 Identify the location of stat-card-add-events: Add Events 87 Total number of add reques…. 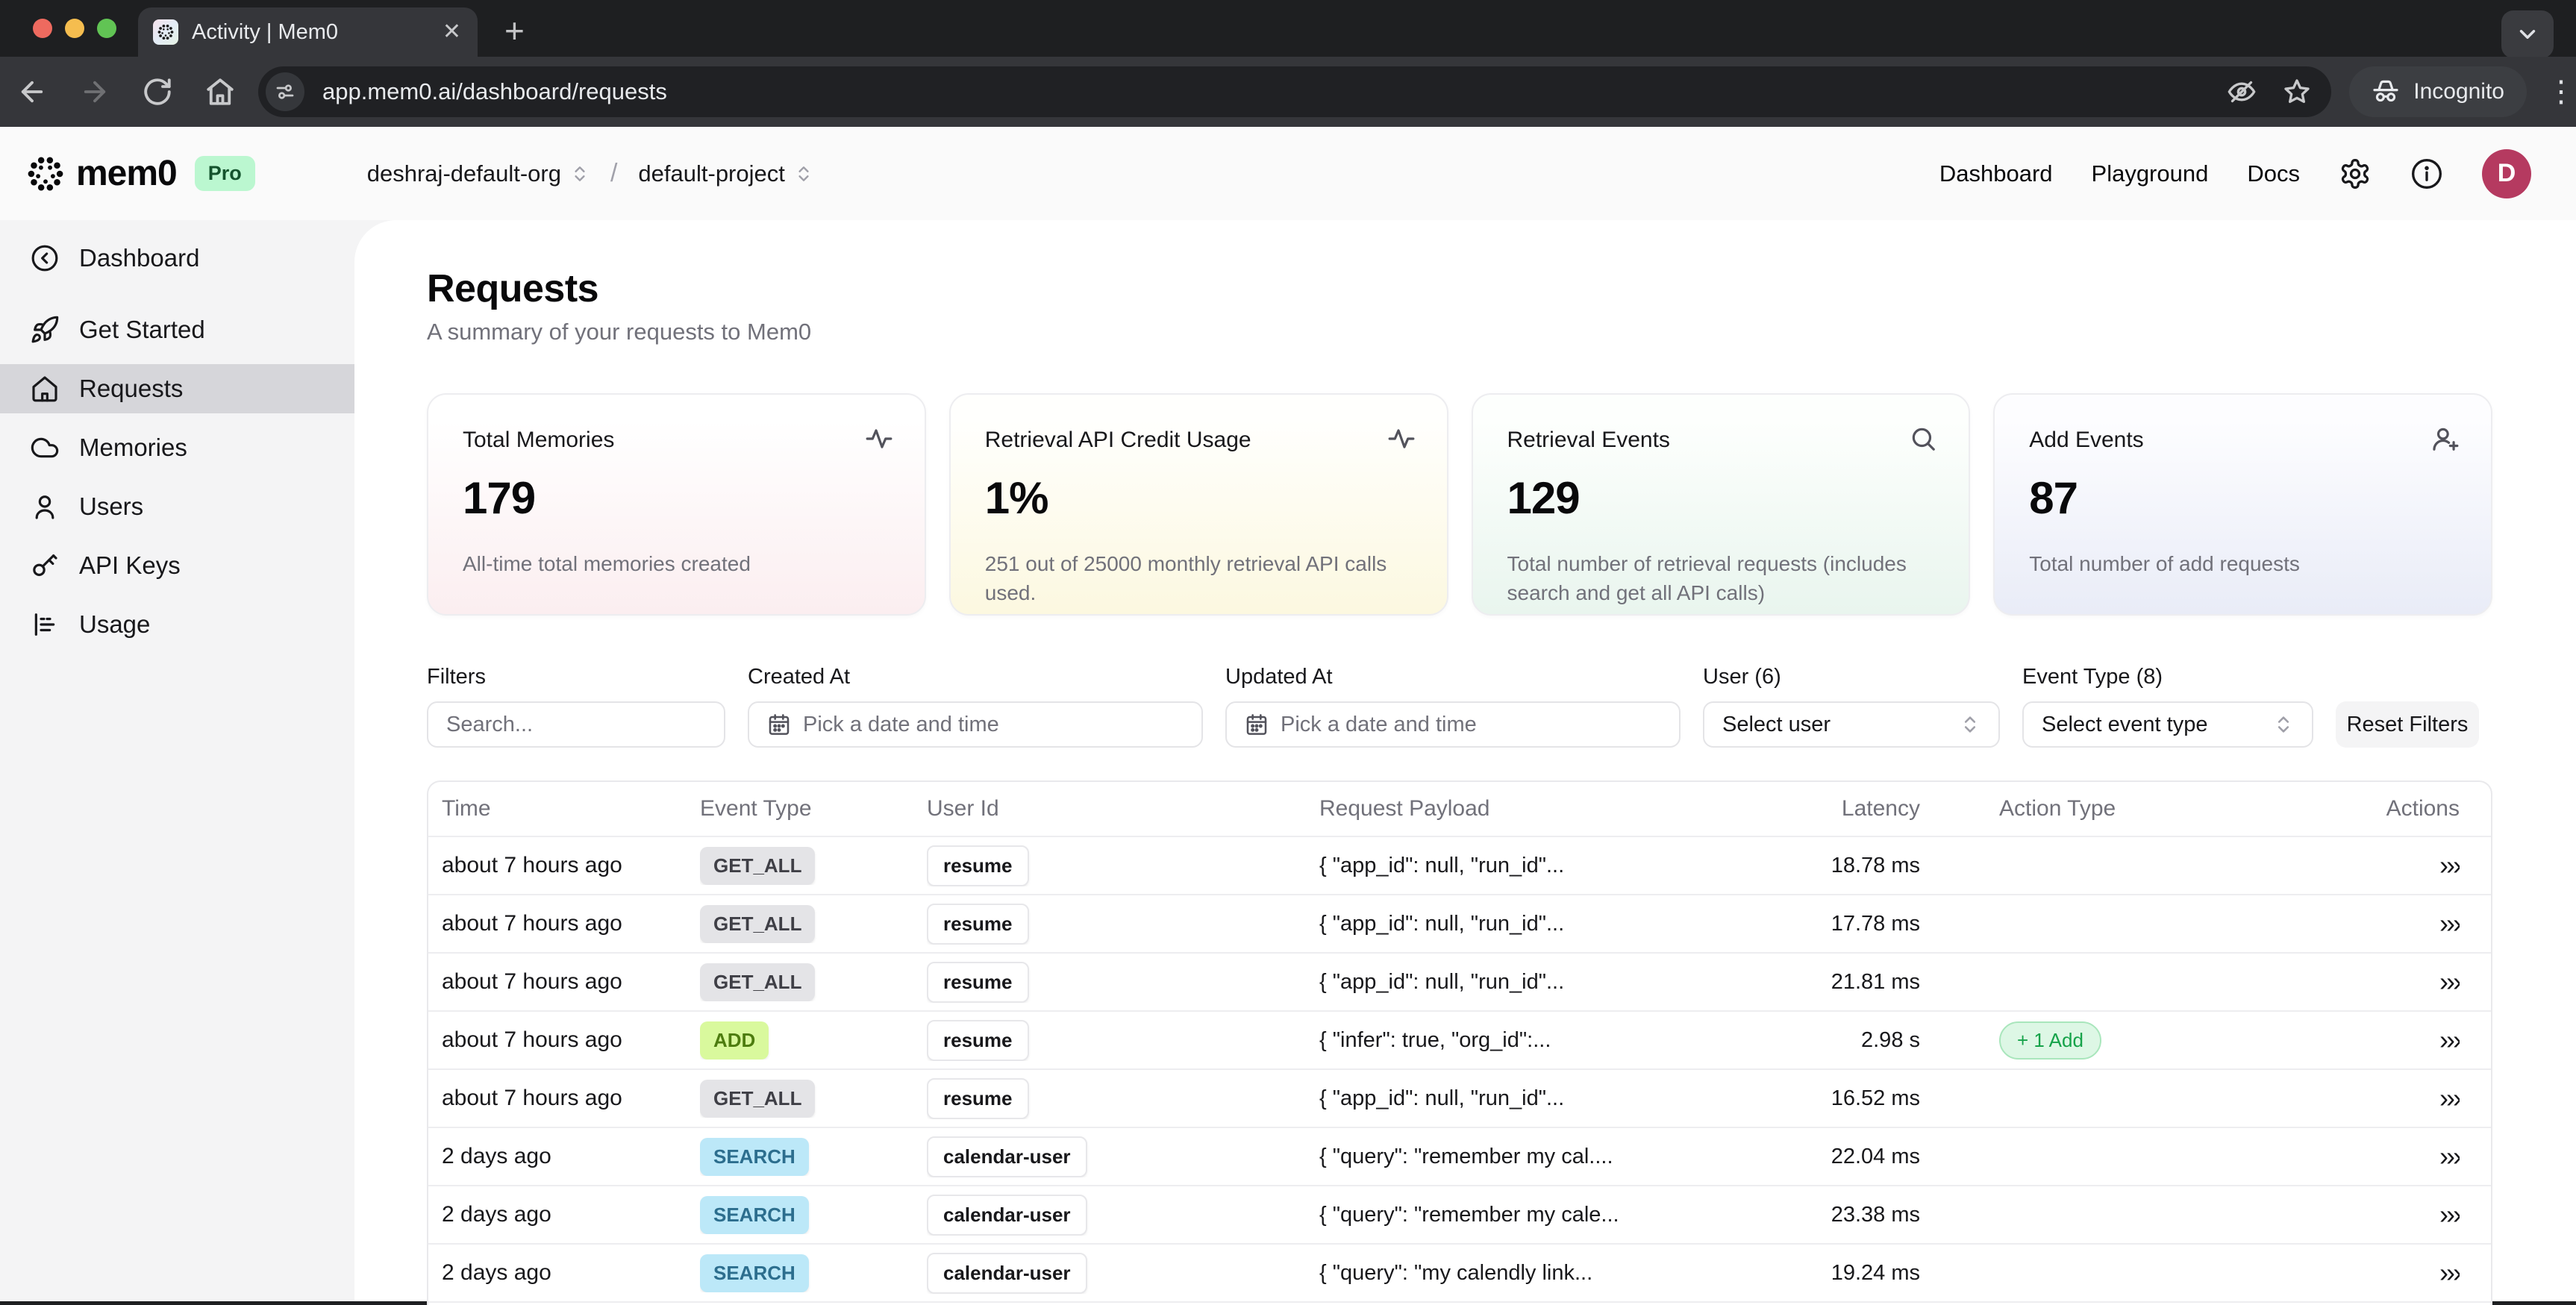
(2242, 504).